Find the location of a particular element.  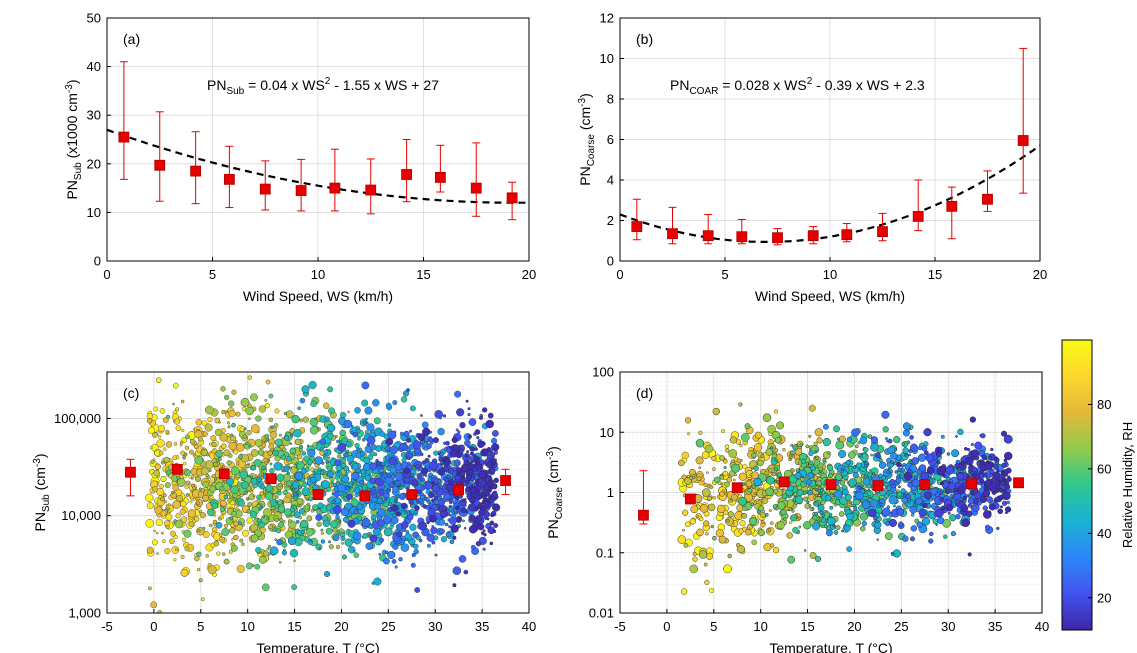

y-tick-label: 2 is located at coordinates (610, 220).